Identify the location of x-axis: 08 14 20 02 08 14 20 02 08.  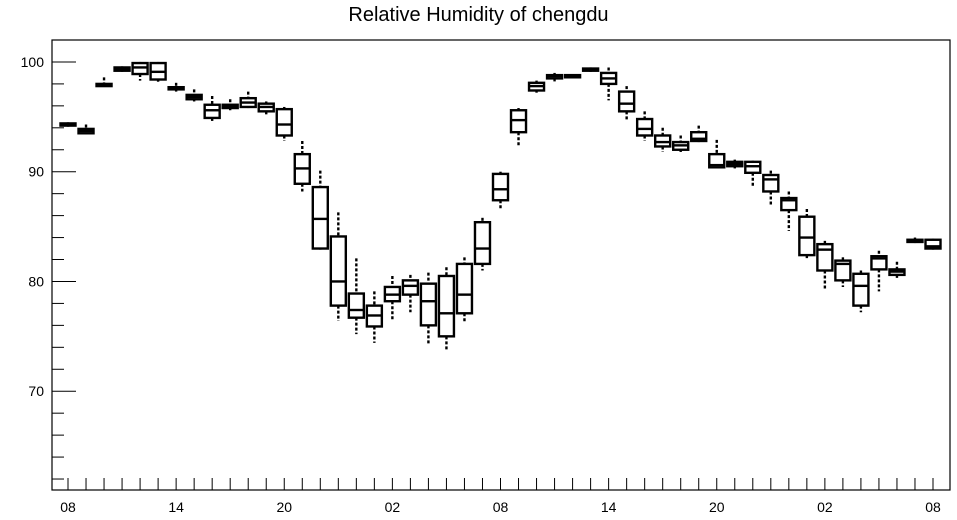
(500, 496).